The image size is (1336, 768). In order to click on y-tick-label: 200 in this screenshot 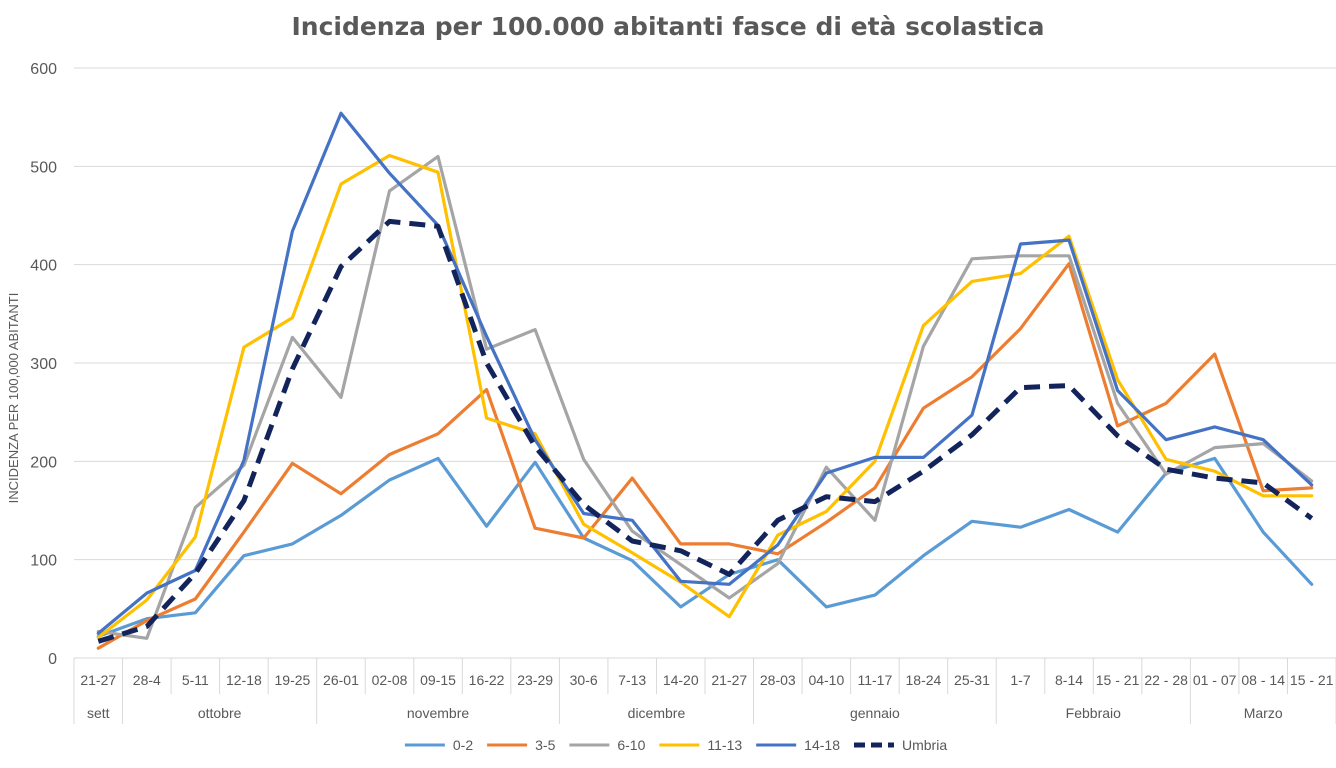, I will do `click(43, 462)`.